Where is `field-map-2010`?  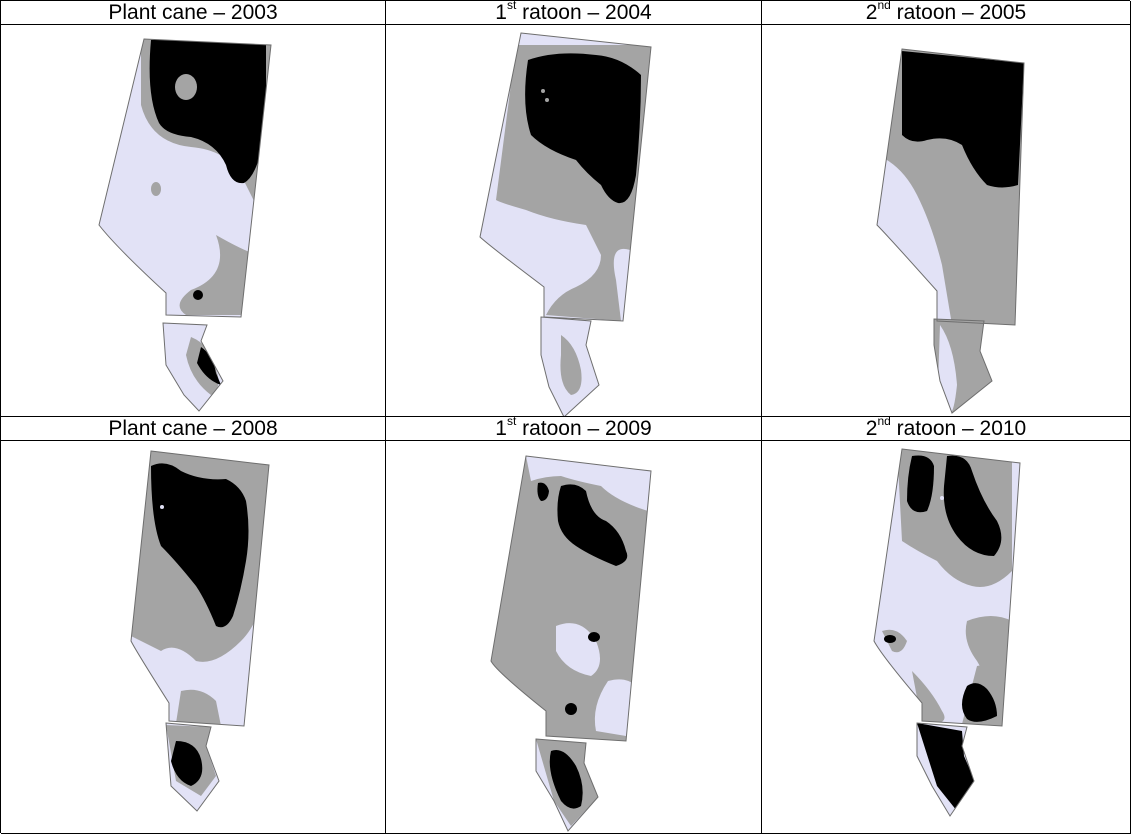
field-map-2010 is located at coordinates (947, 632).